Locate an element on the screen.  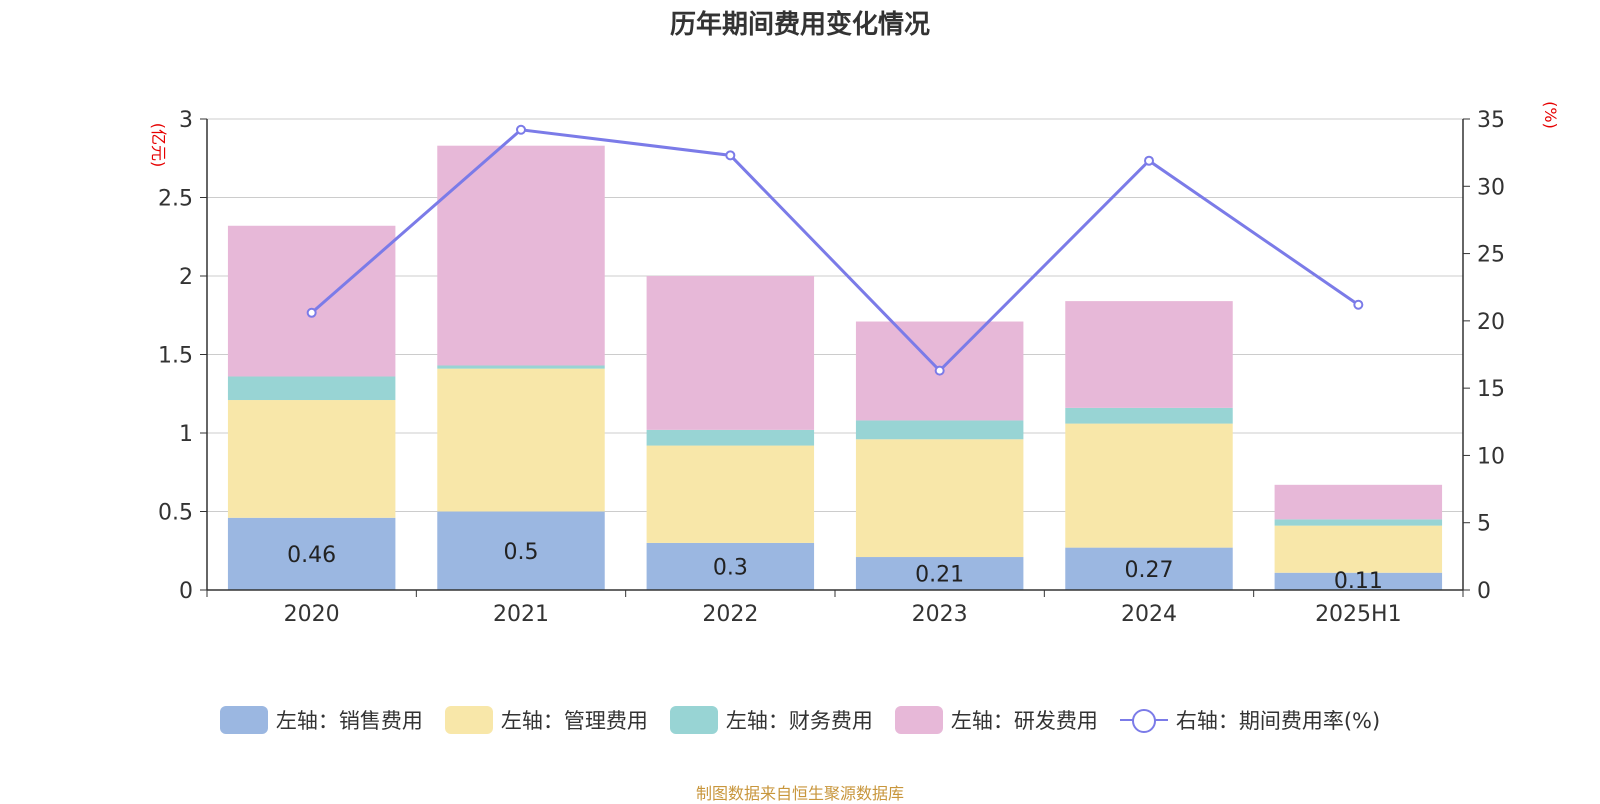
legend-item: 左轴：销售费用 is located at coordinates (321, 720).